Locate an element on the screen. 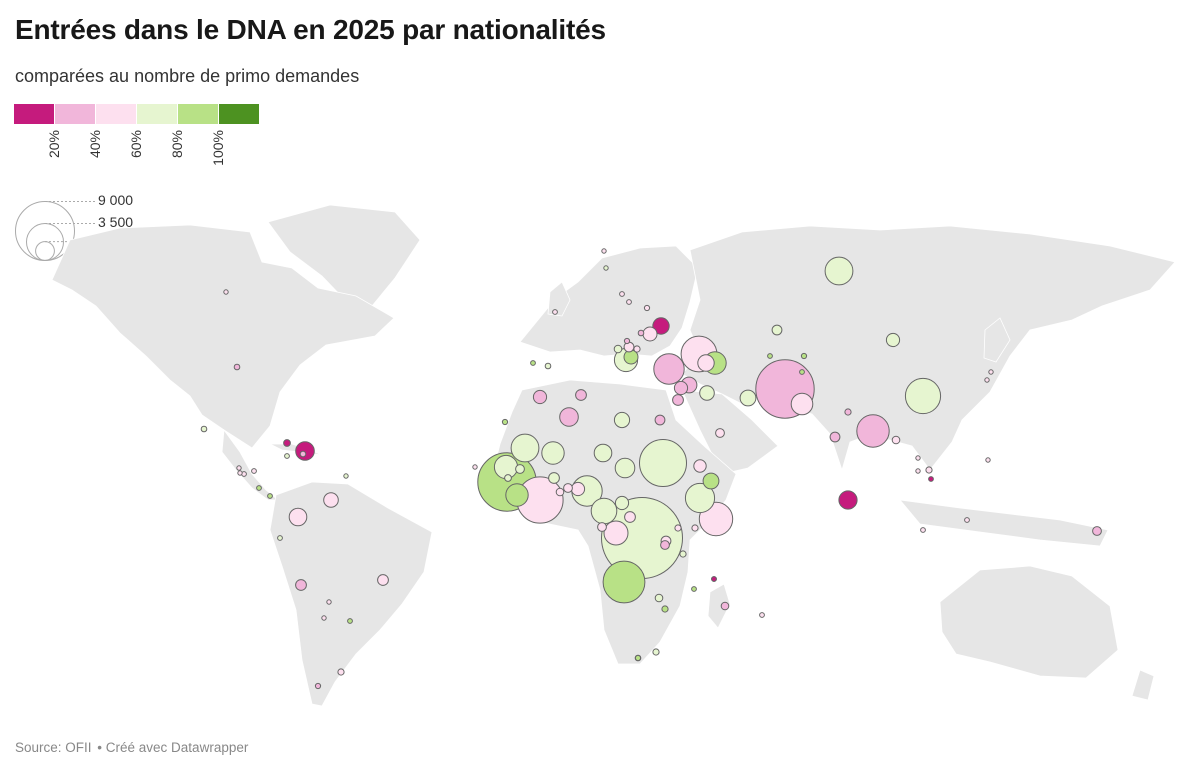 This screenshot has width=1200, height=774. bubble-mozambique: Mozambique is located at coordinates (694, 589).